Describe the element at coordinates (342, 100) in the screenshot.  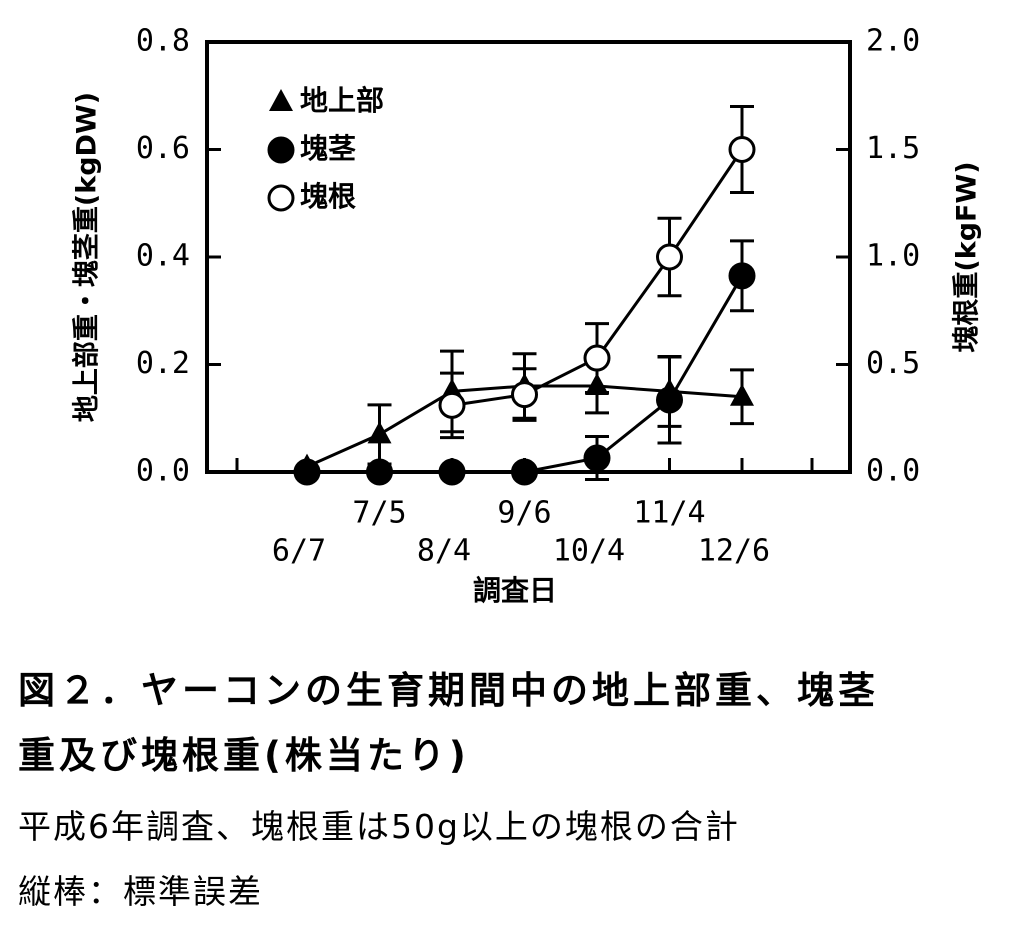
I see `legend-label: 地上部` at that location.